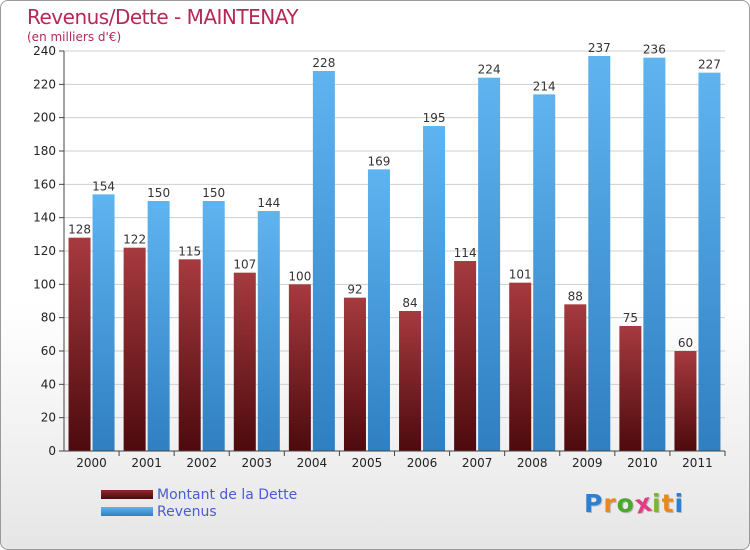 This screenshot has width=750, height=550. Describe the element at coordinates (127, 511) in the screenshot. I see `legend-swatch-revenus` at that location.